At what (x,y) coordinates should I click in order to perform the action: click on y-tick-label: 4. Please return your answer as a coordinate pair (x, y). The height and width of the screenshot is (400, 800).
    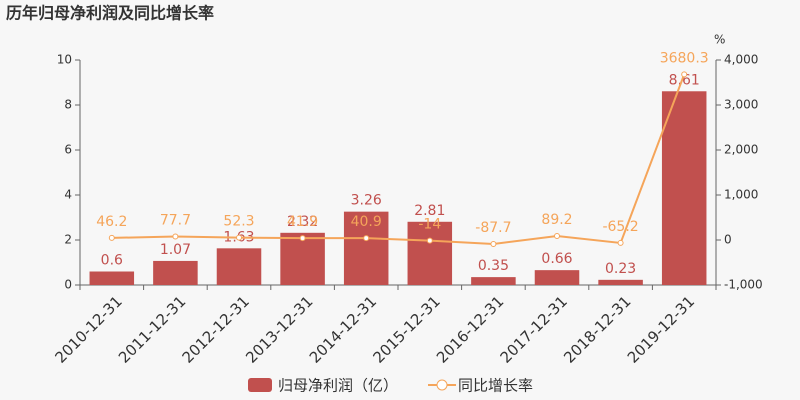
    Looking at the image, I should click on (68, 195).